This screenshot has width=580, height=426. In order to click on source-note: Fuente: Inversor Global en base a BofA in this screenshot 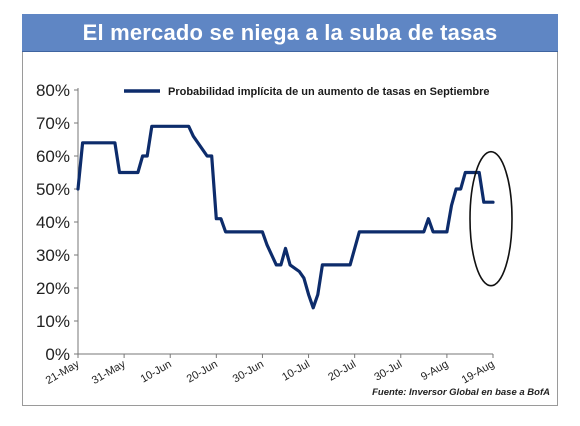, I will do `click(461, 392)`.